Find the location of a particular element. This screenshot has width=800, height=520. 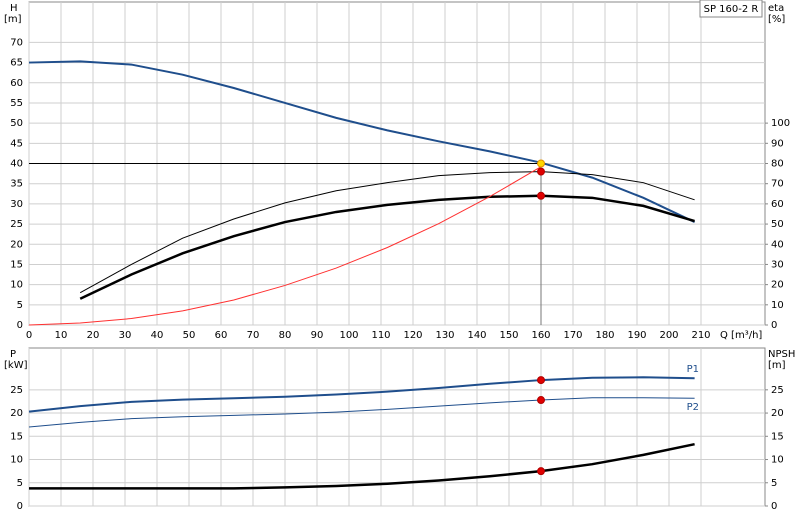

x-tick-label: 60 is located at coordinates (221, 335).